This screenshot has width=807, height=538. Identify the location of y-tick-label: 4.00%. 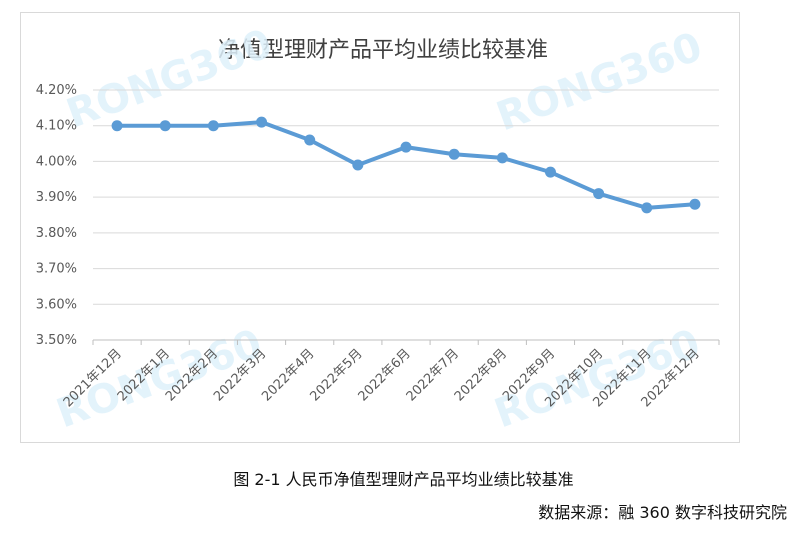
(56, 161).